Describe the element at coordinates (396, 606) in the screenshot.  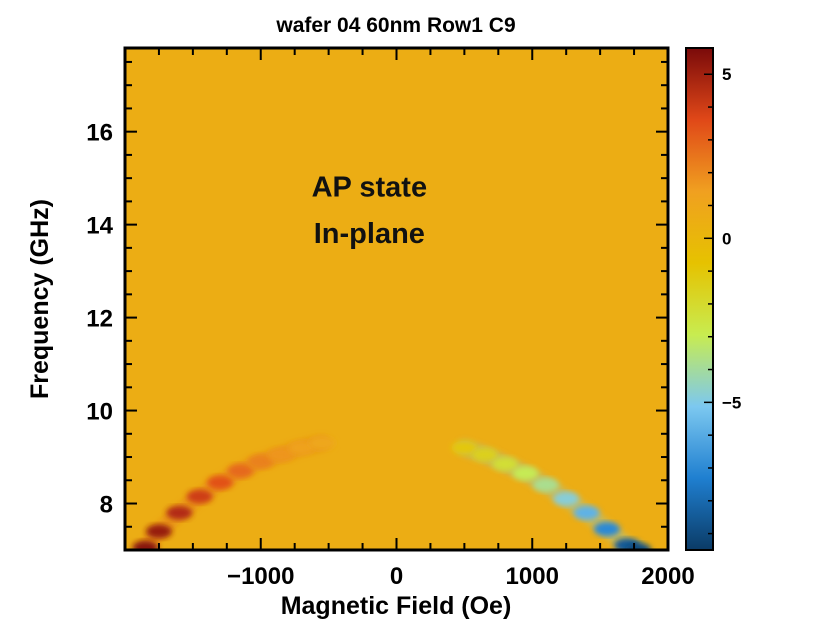
I see `x-axis-label: Magnetic Field (Oe)` at that location.